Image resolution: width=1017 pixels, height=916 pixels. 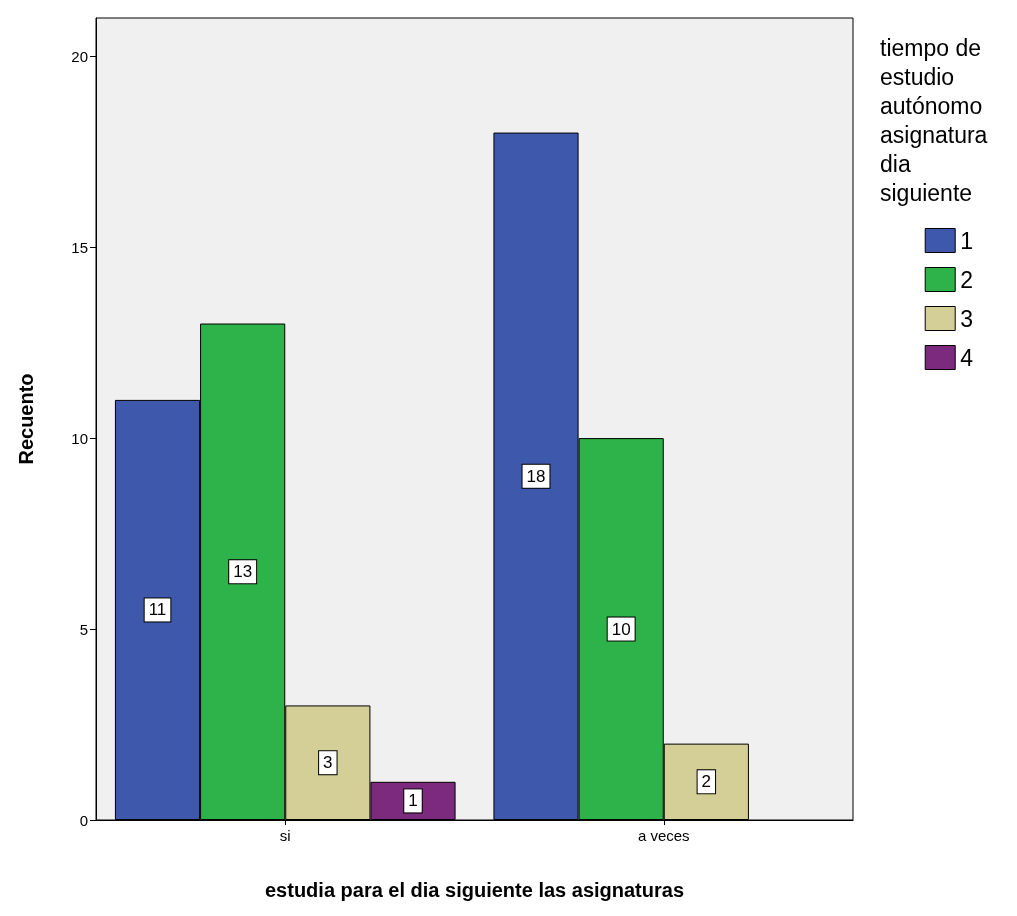 I want to click on legend-title: tiempo de estudio autónomo asignatura dia siguiente, so click(x=937, y=120).